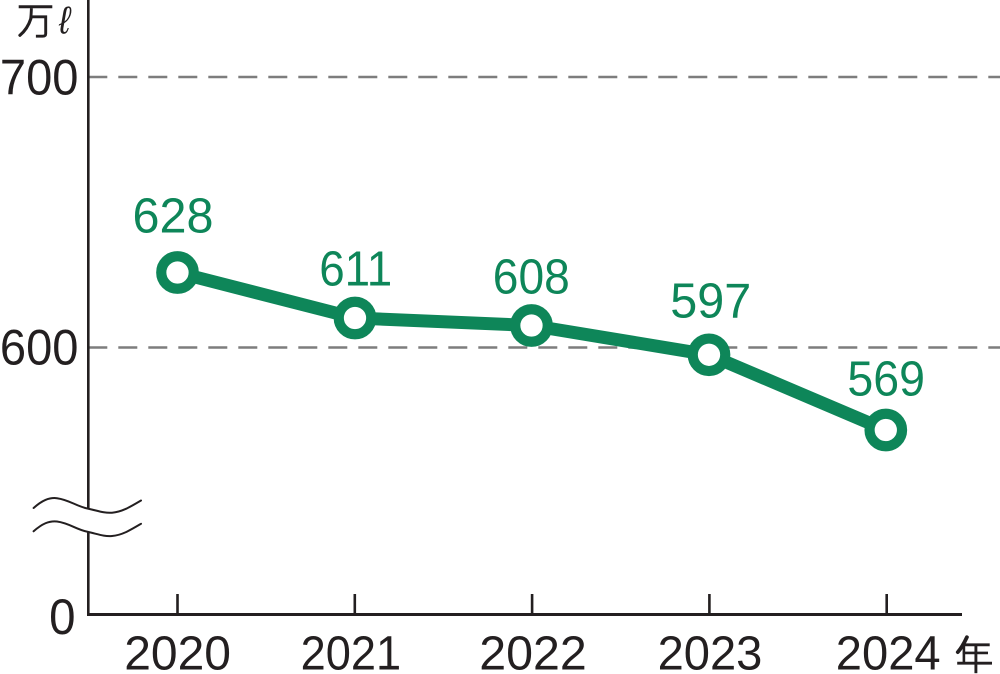 Image resolution: width=1000 pixels, height=674 pixels. Describe the element at coordinates (710, 301) in the screenshot. I see `svg-text: 597` at that location.